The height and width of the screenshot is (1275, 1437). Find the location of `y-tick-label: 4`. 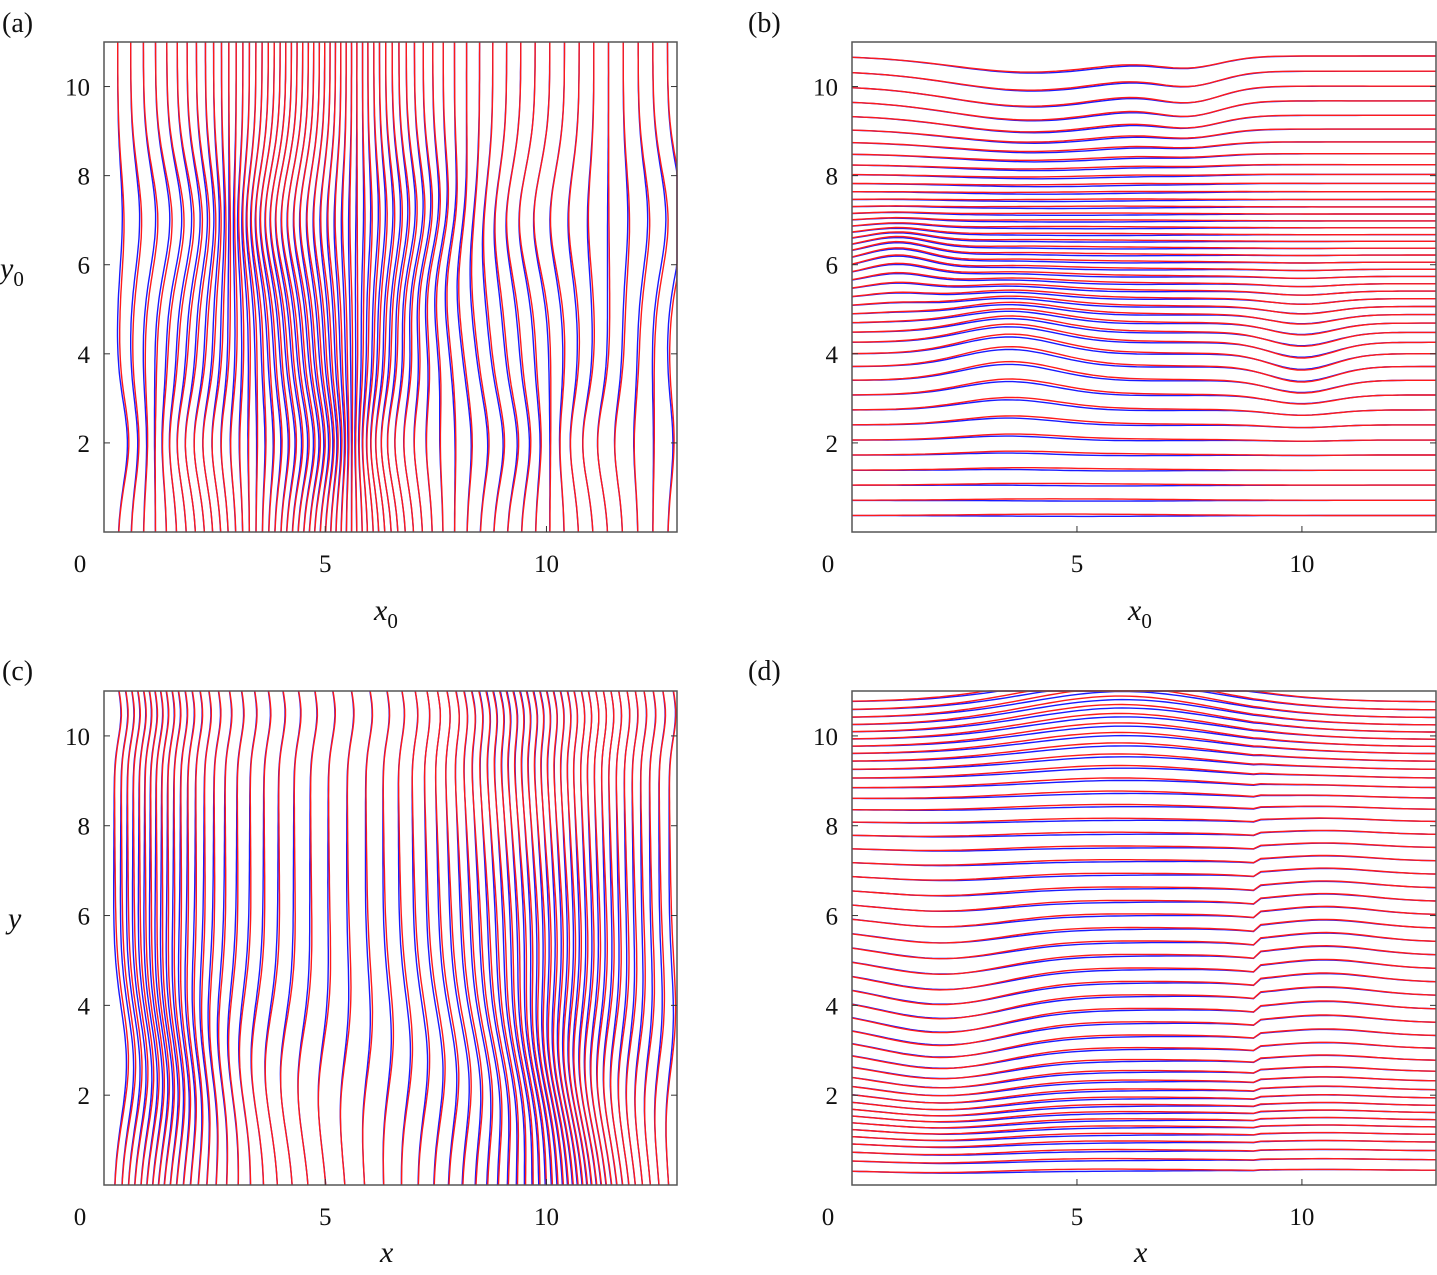

y-tick-label: 4 is located at coordinates (84, 355).